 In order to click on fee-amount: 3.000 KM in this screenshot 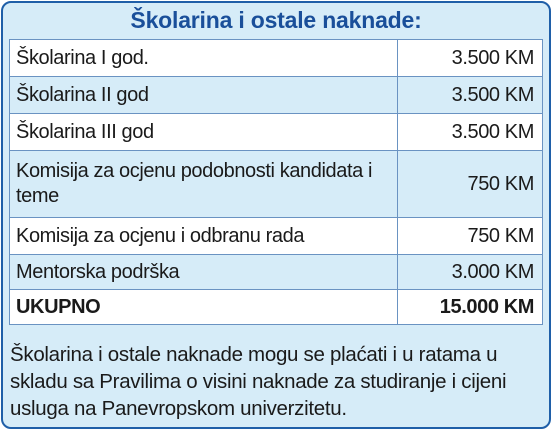, I will do `click(470, 272)`.